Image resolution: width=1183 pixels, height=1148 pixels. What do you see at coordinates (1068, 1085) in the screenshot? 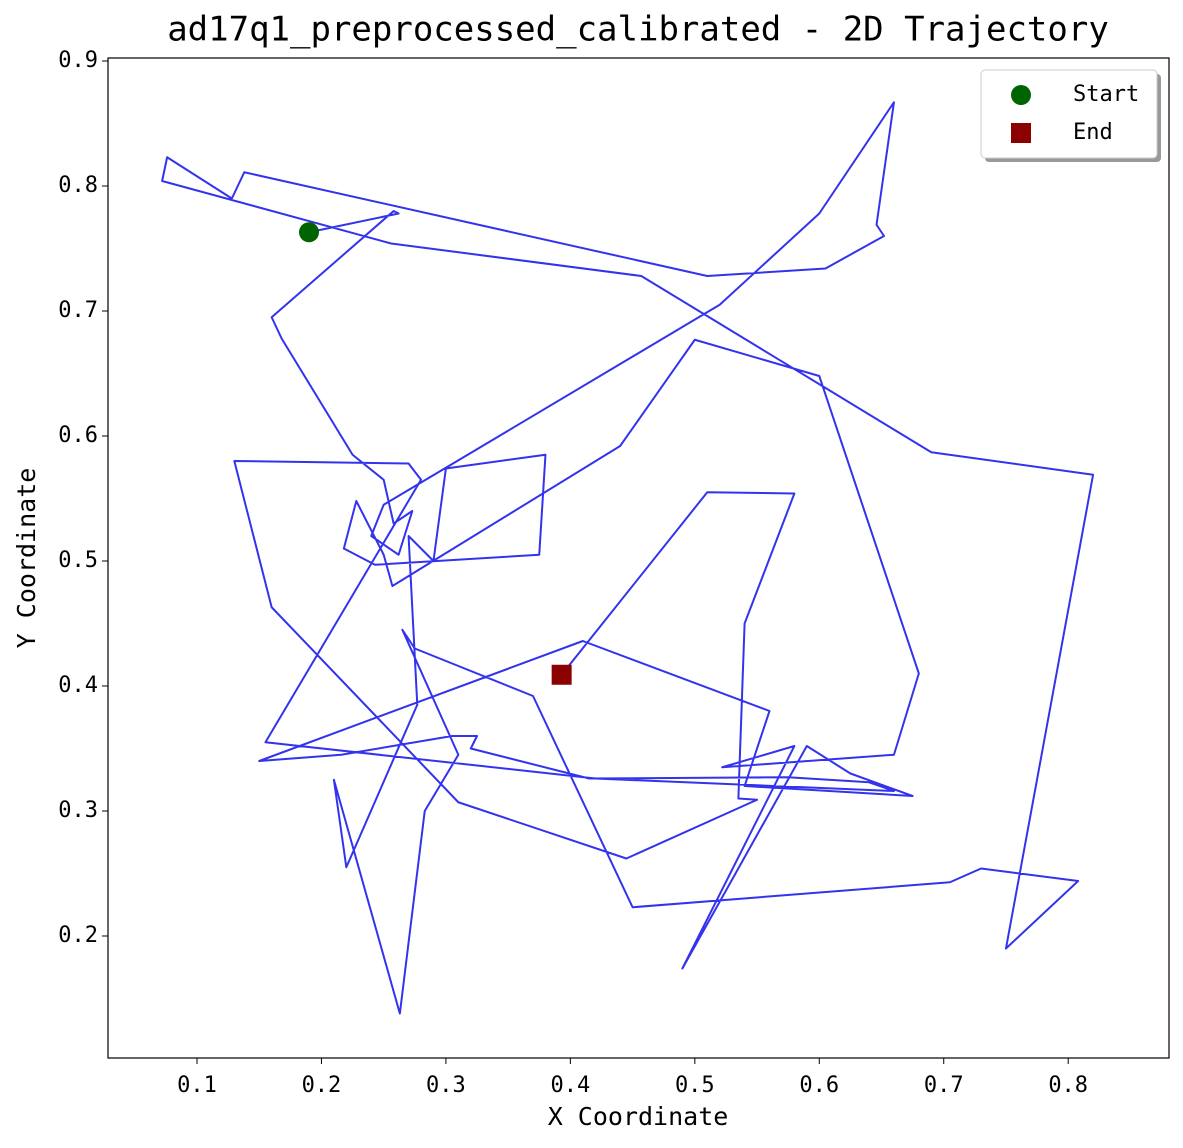
I see `x-tick-label: 0.8` at bounding box center [1068, 1085].